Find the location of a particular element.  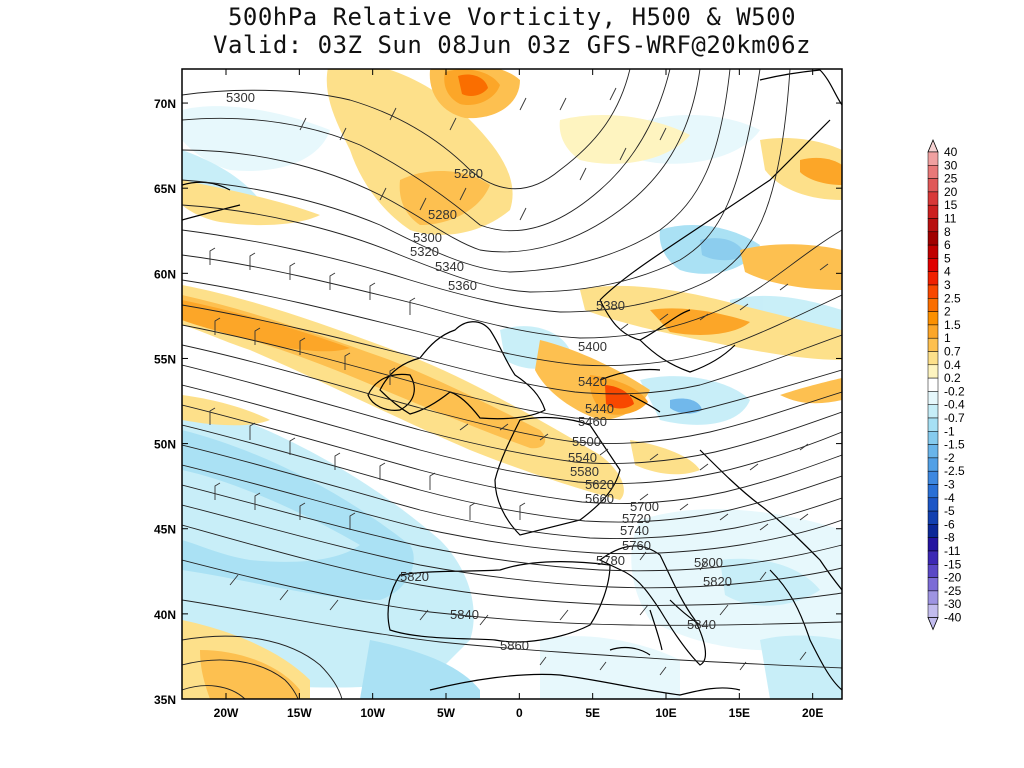

colorbar-level-label: 2.5 is located at coordinates (952, 298).